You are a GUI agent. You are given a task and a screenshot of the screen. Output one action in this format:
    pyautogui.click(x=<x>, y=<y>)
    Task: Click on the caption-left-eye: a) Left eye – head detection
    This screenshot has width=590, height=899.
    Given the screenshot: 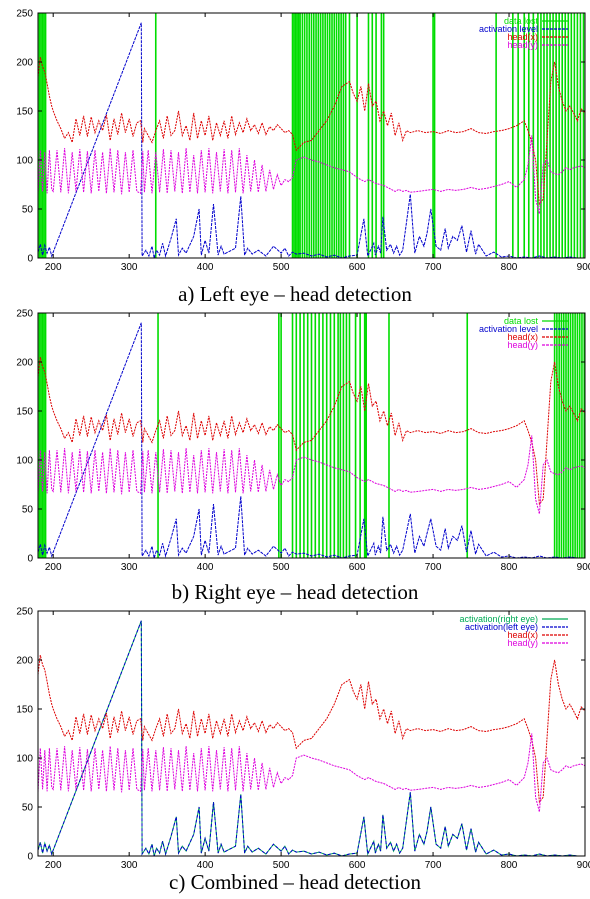 What is the action you would take?
    pyautogui.click(x=295, y=294)
    